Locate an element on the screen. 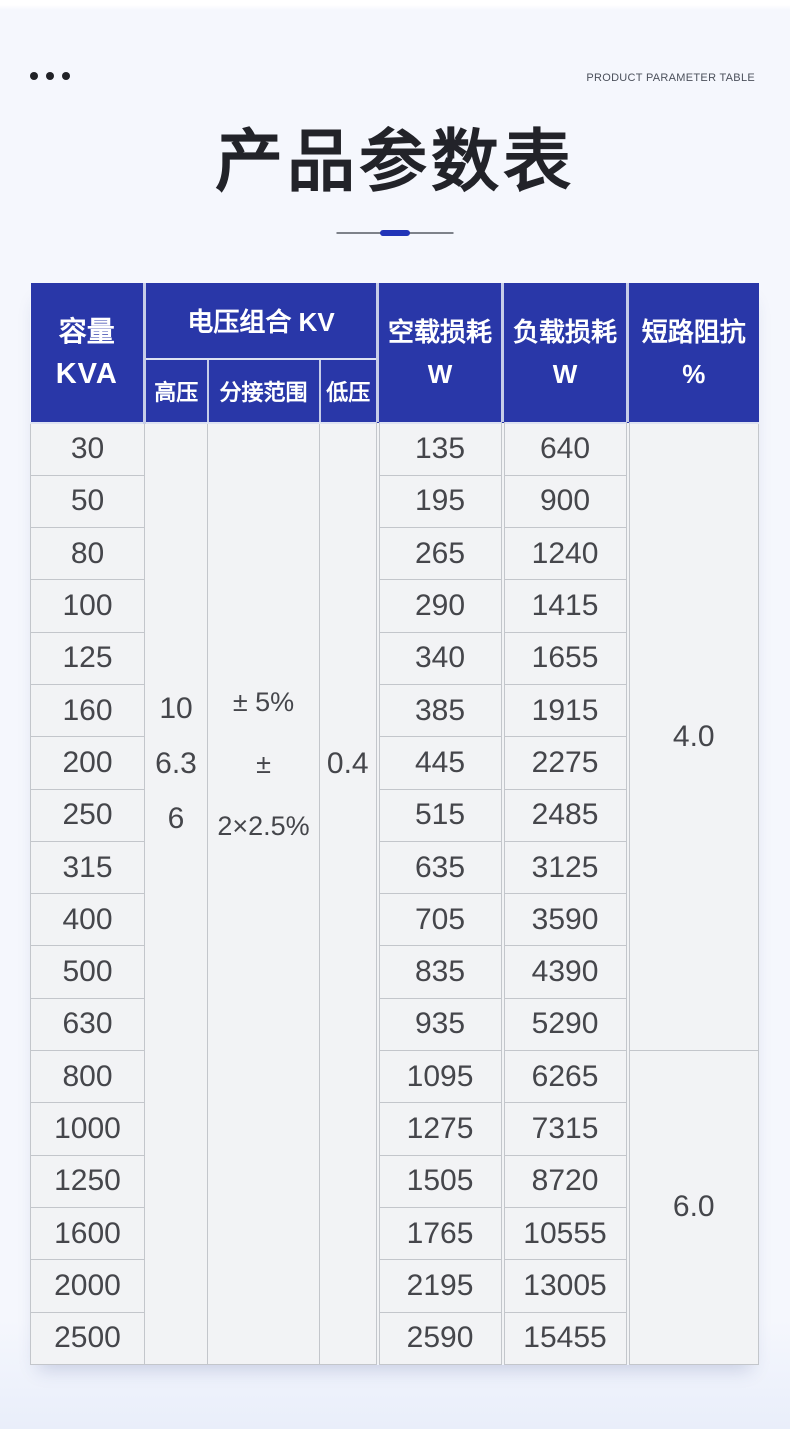 The width and height of the screenshot is (790, 1429). header-impedance: 短路阻抗 % is located at coordinates (692, 353).